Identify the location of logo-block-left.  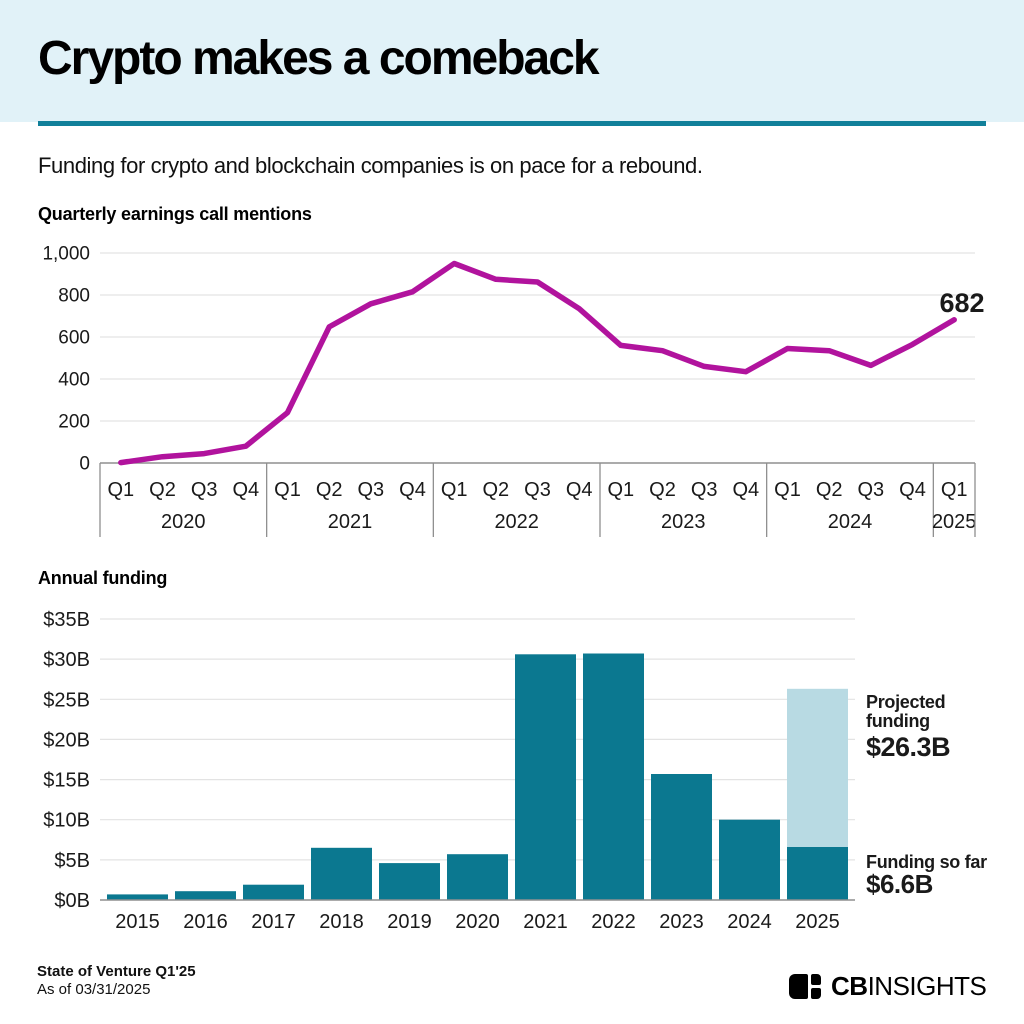
(798, 986).